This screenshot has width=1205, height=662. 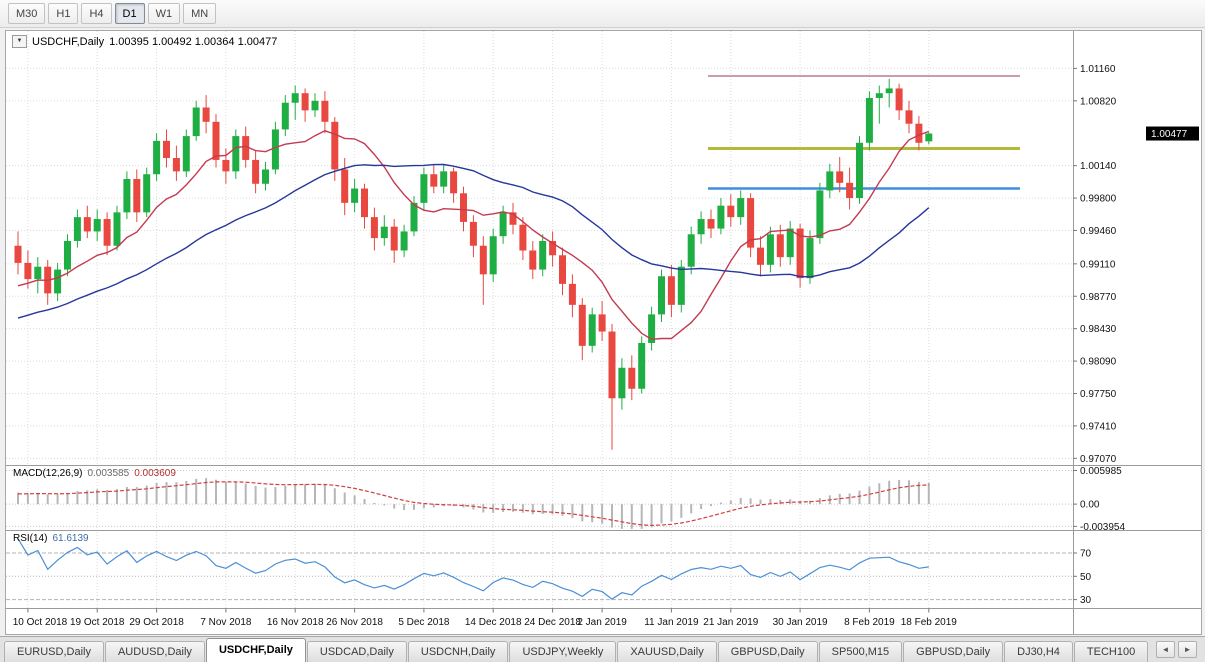 What do you see at coordinates (458, 651) in the screenshot?
I see `chart-tab-usdcnh-daily: USDCNH,Daily` at bounding box center [458, 651].